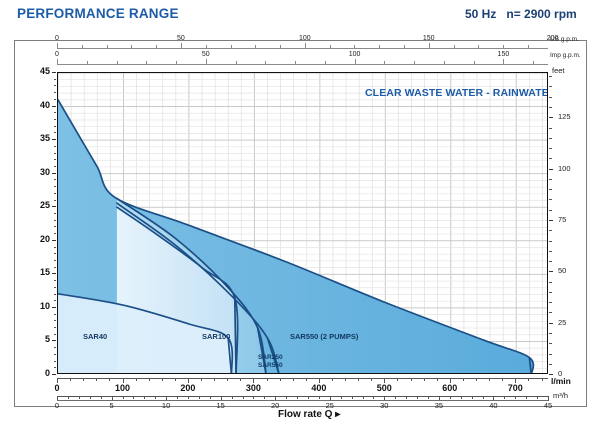 The width and height of the screenshot is (600, 433). I want to click on frame-top-rule, so click(300, 40).